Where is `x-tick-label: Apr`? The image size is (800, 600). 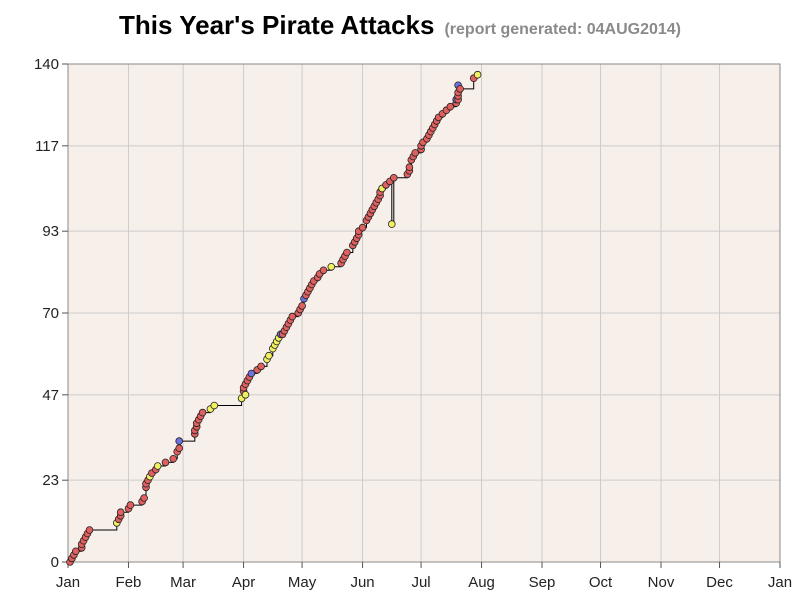 x-tick-label: Apr is located at coordinates (243, 582).